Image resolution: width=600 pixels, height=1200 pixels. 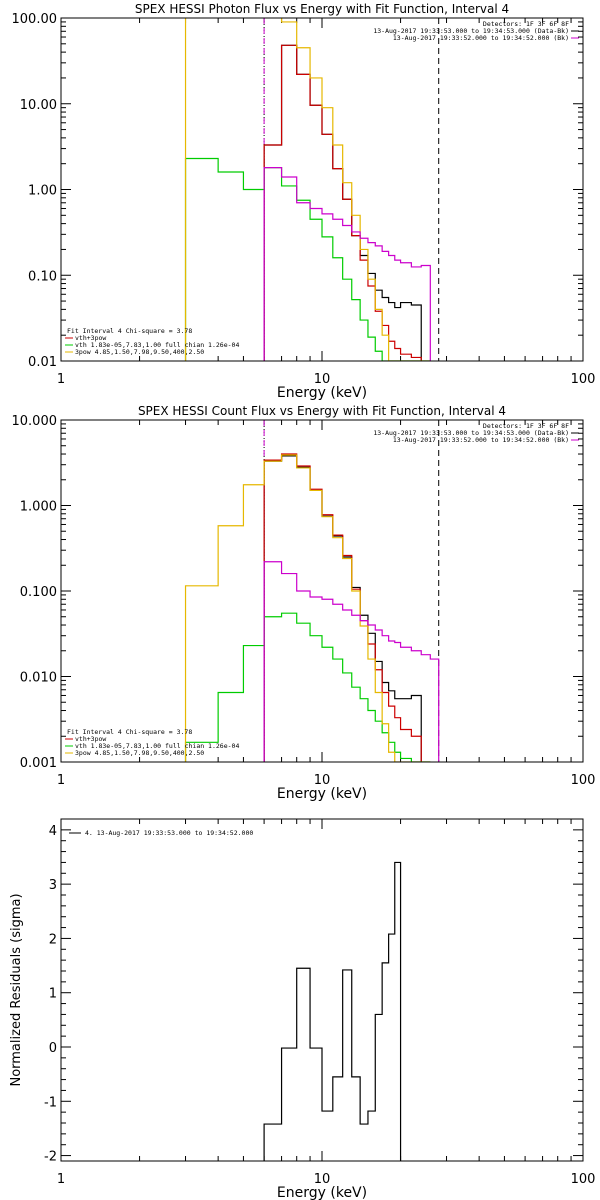 I want to click on y-tick-label: 10.00, so click(x=38, y=105).